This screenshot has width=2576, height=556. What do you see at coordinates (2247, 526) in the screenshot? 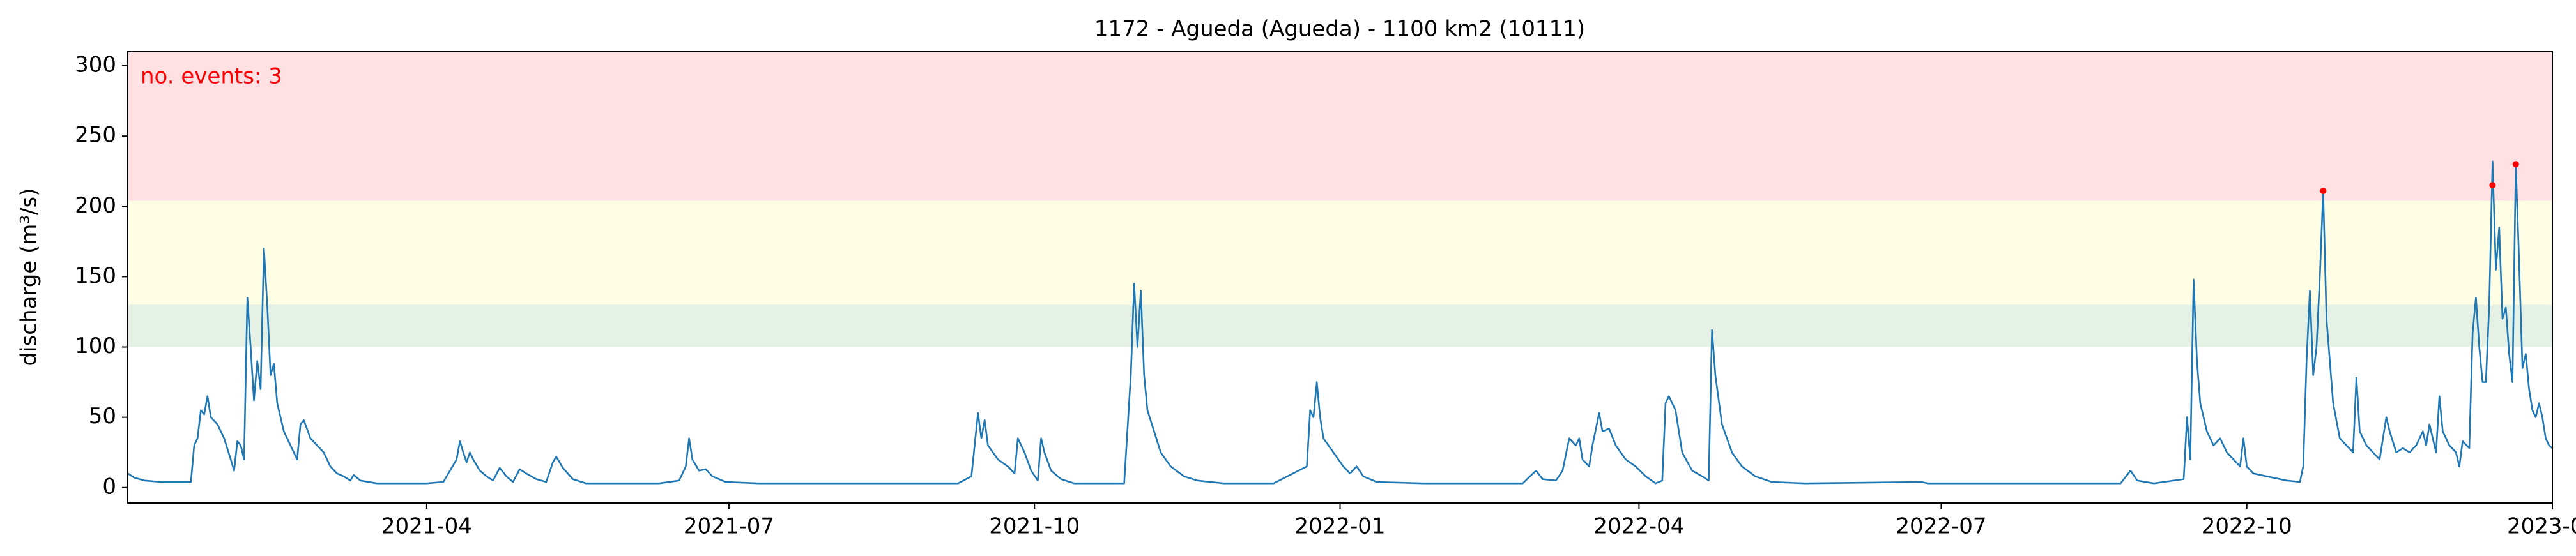
I see `x-tick-label: 2022-10` at bounding box center [2247, 526].